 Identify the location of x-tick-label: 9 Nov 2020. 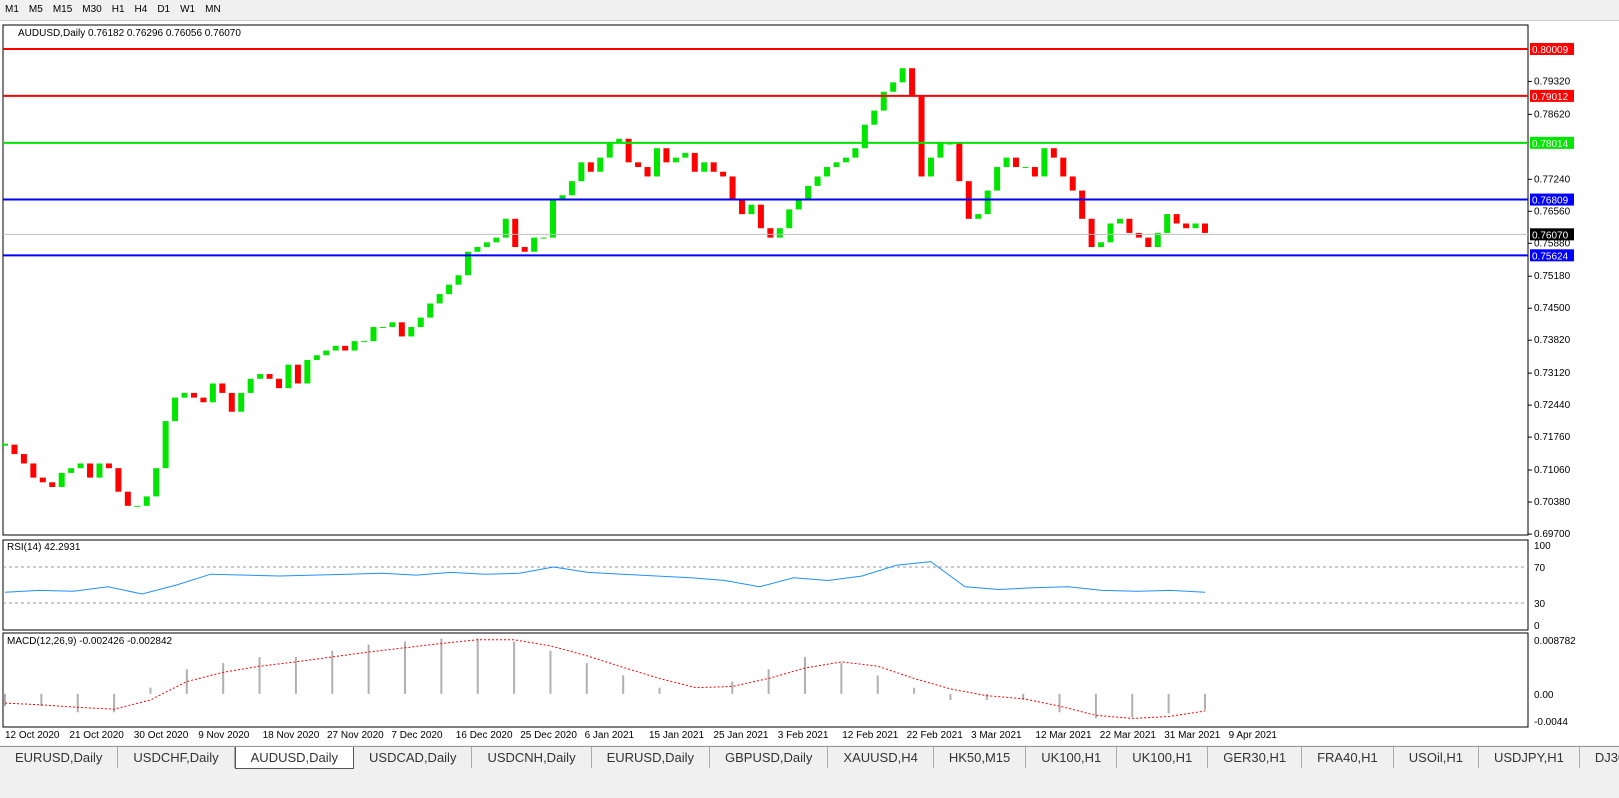
(224, 735).